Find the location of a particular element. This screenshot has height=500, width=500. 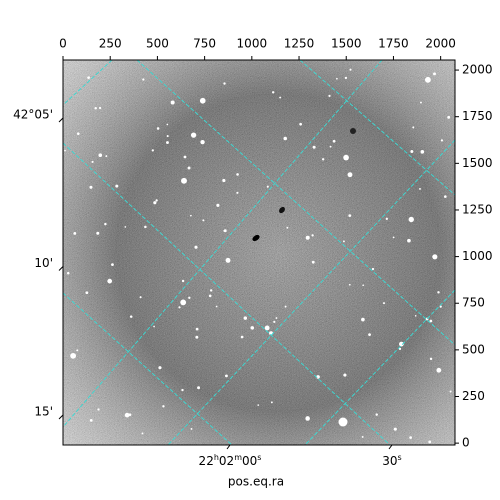

x-tick-label: 250 is located at coordinates (110, 44).